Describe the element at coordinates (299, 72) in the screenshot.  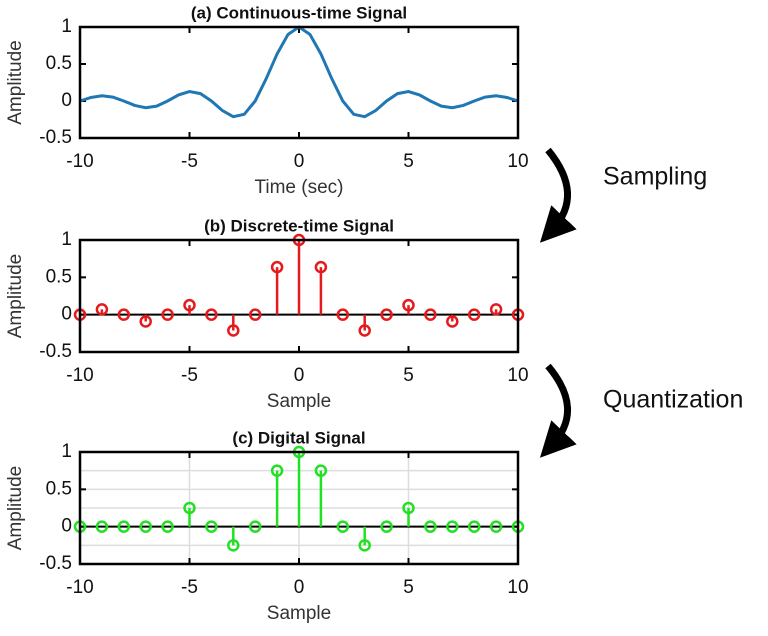
I see `signal-line` at that location.